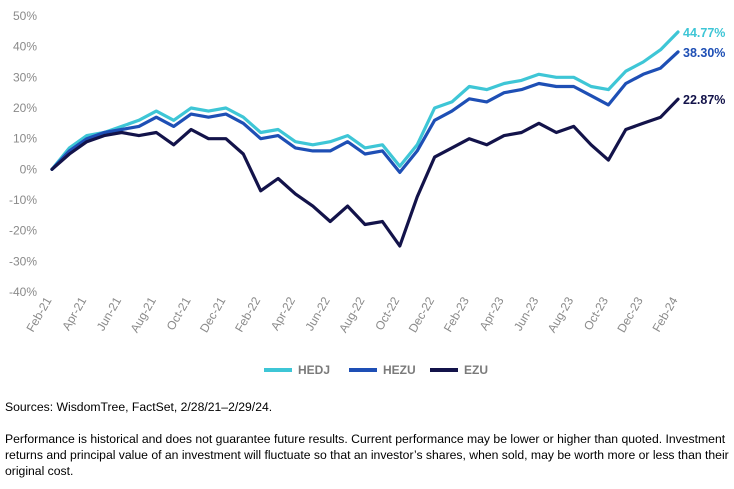 The image size is (734, 489). Describe the element at coordinates (25, 108) in the screenshot. I see `y-tick-label: 20%` at that location.